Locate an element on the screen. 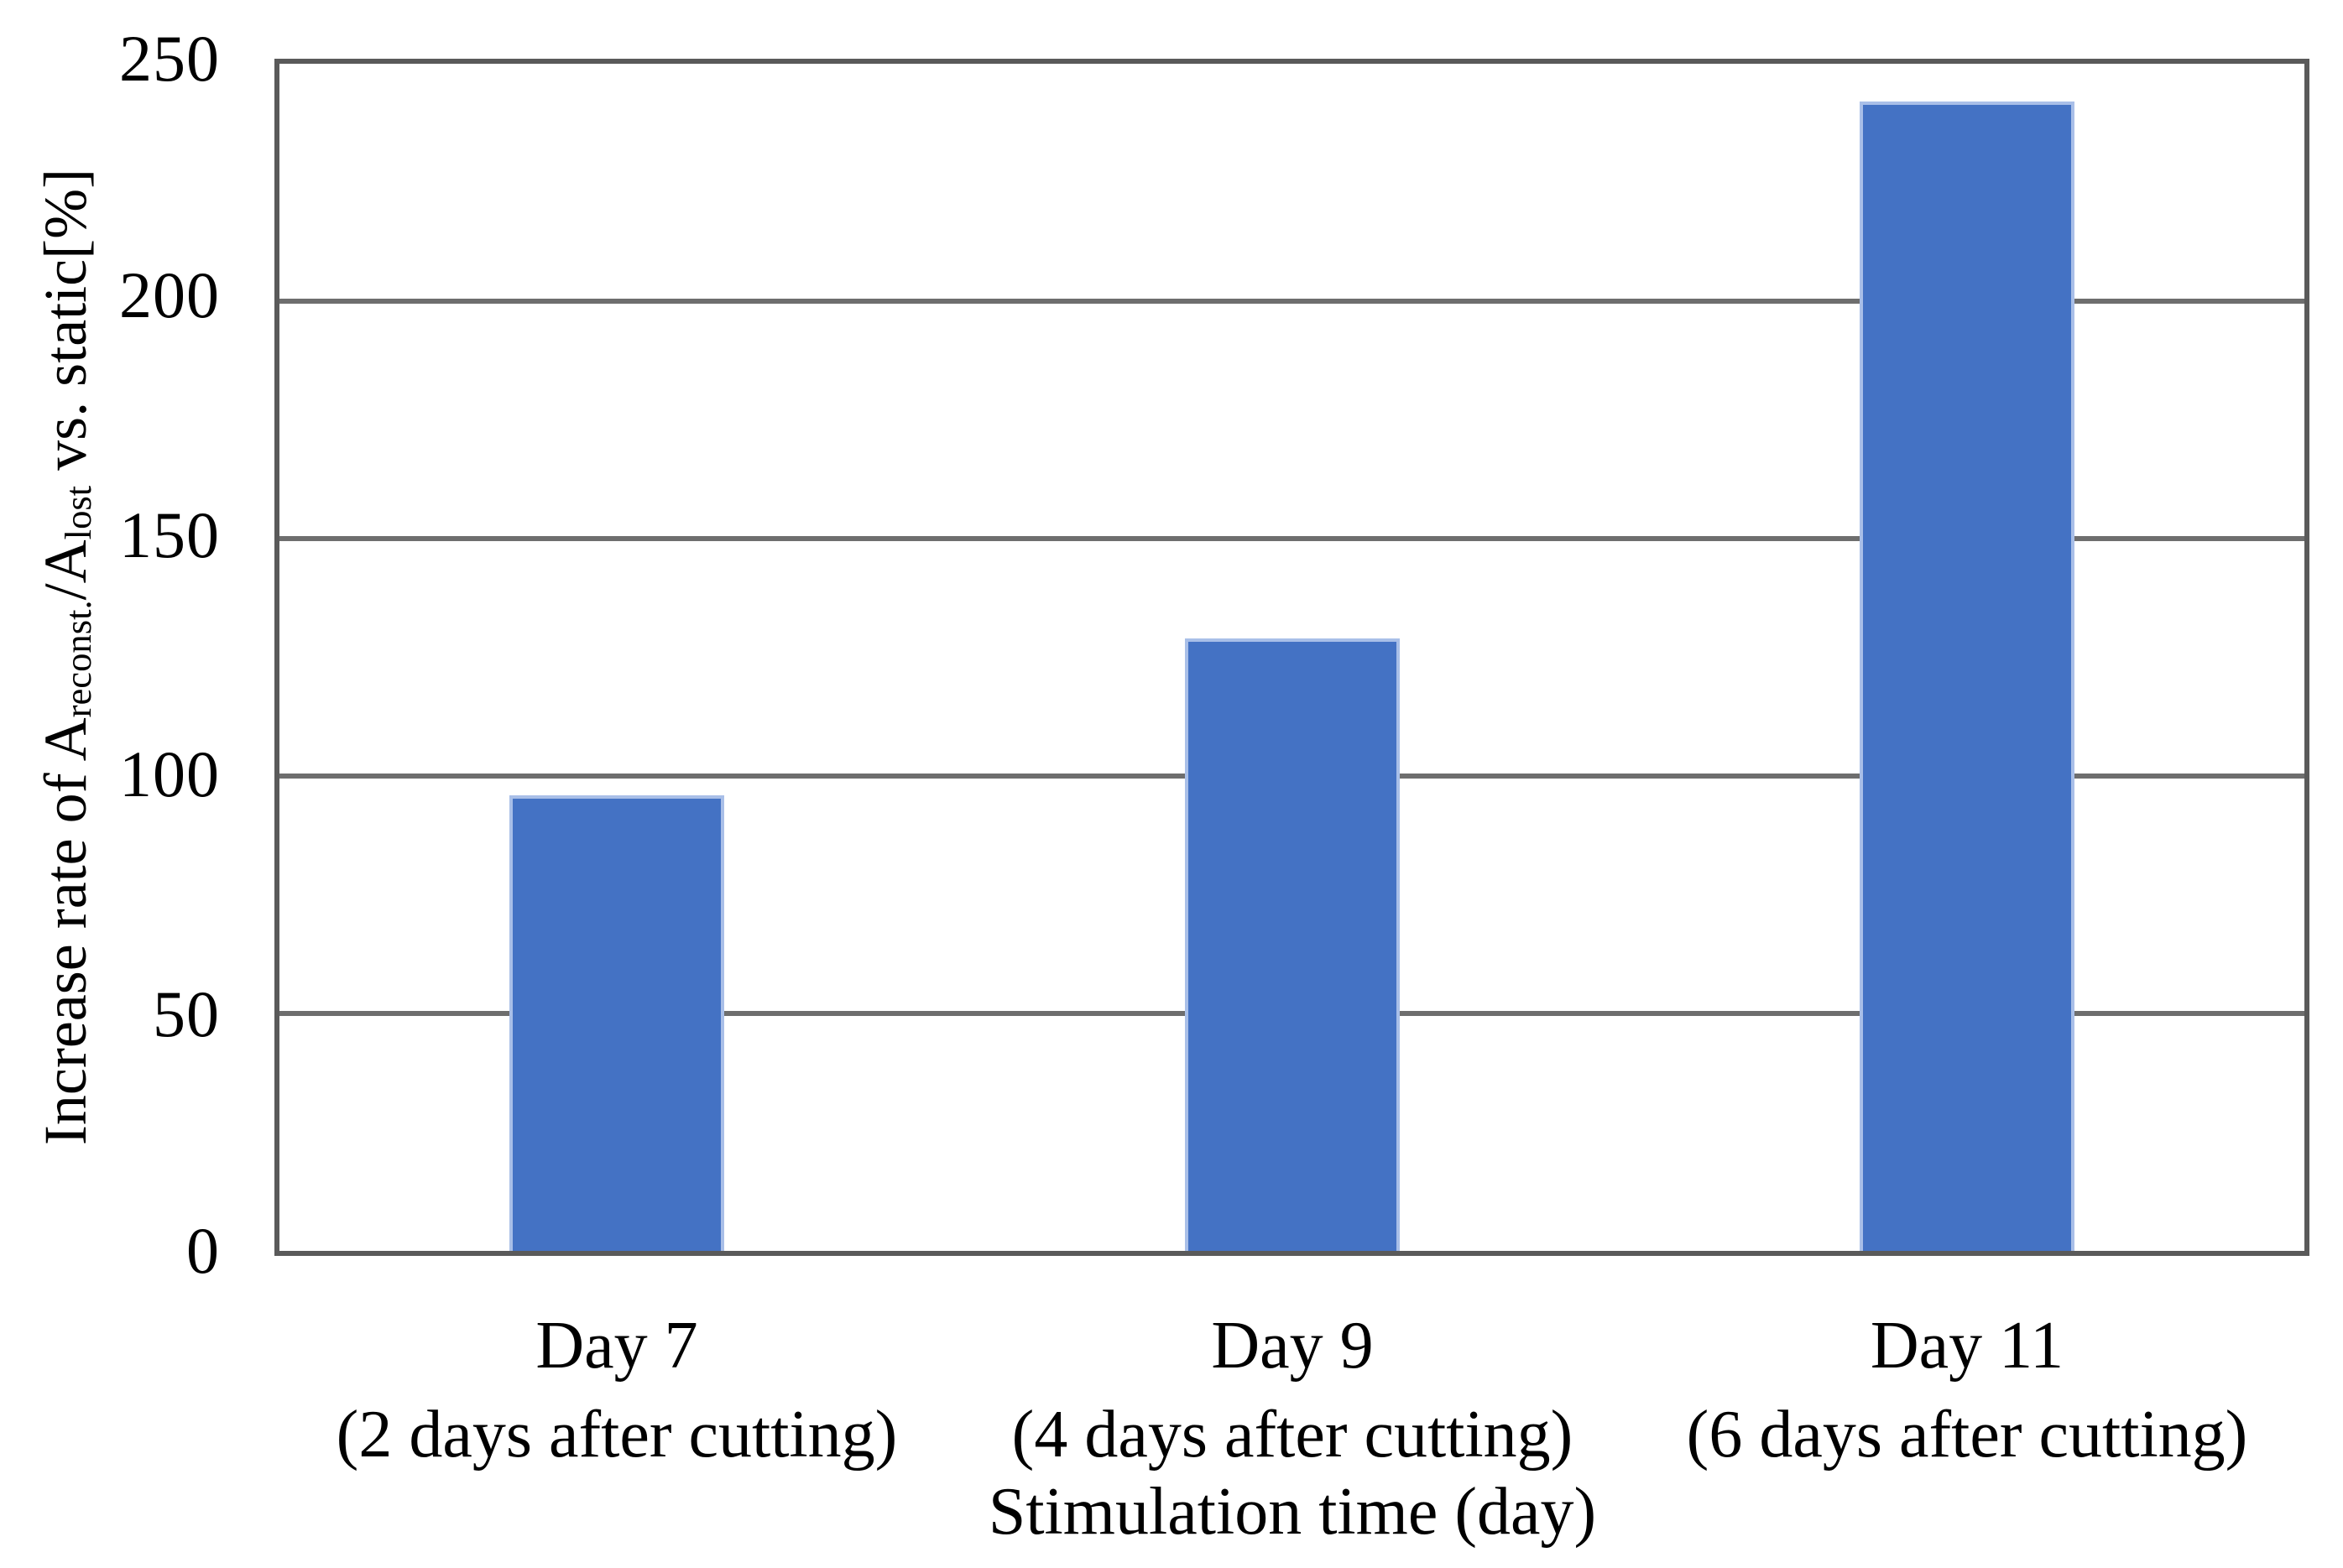 The width and height of the screenshot is (2343, 1568). category-sublabel: (4 days after cutting) is located at coordinates (1292, 1435).